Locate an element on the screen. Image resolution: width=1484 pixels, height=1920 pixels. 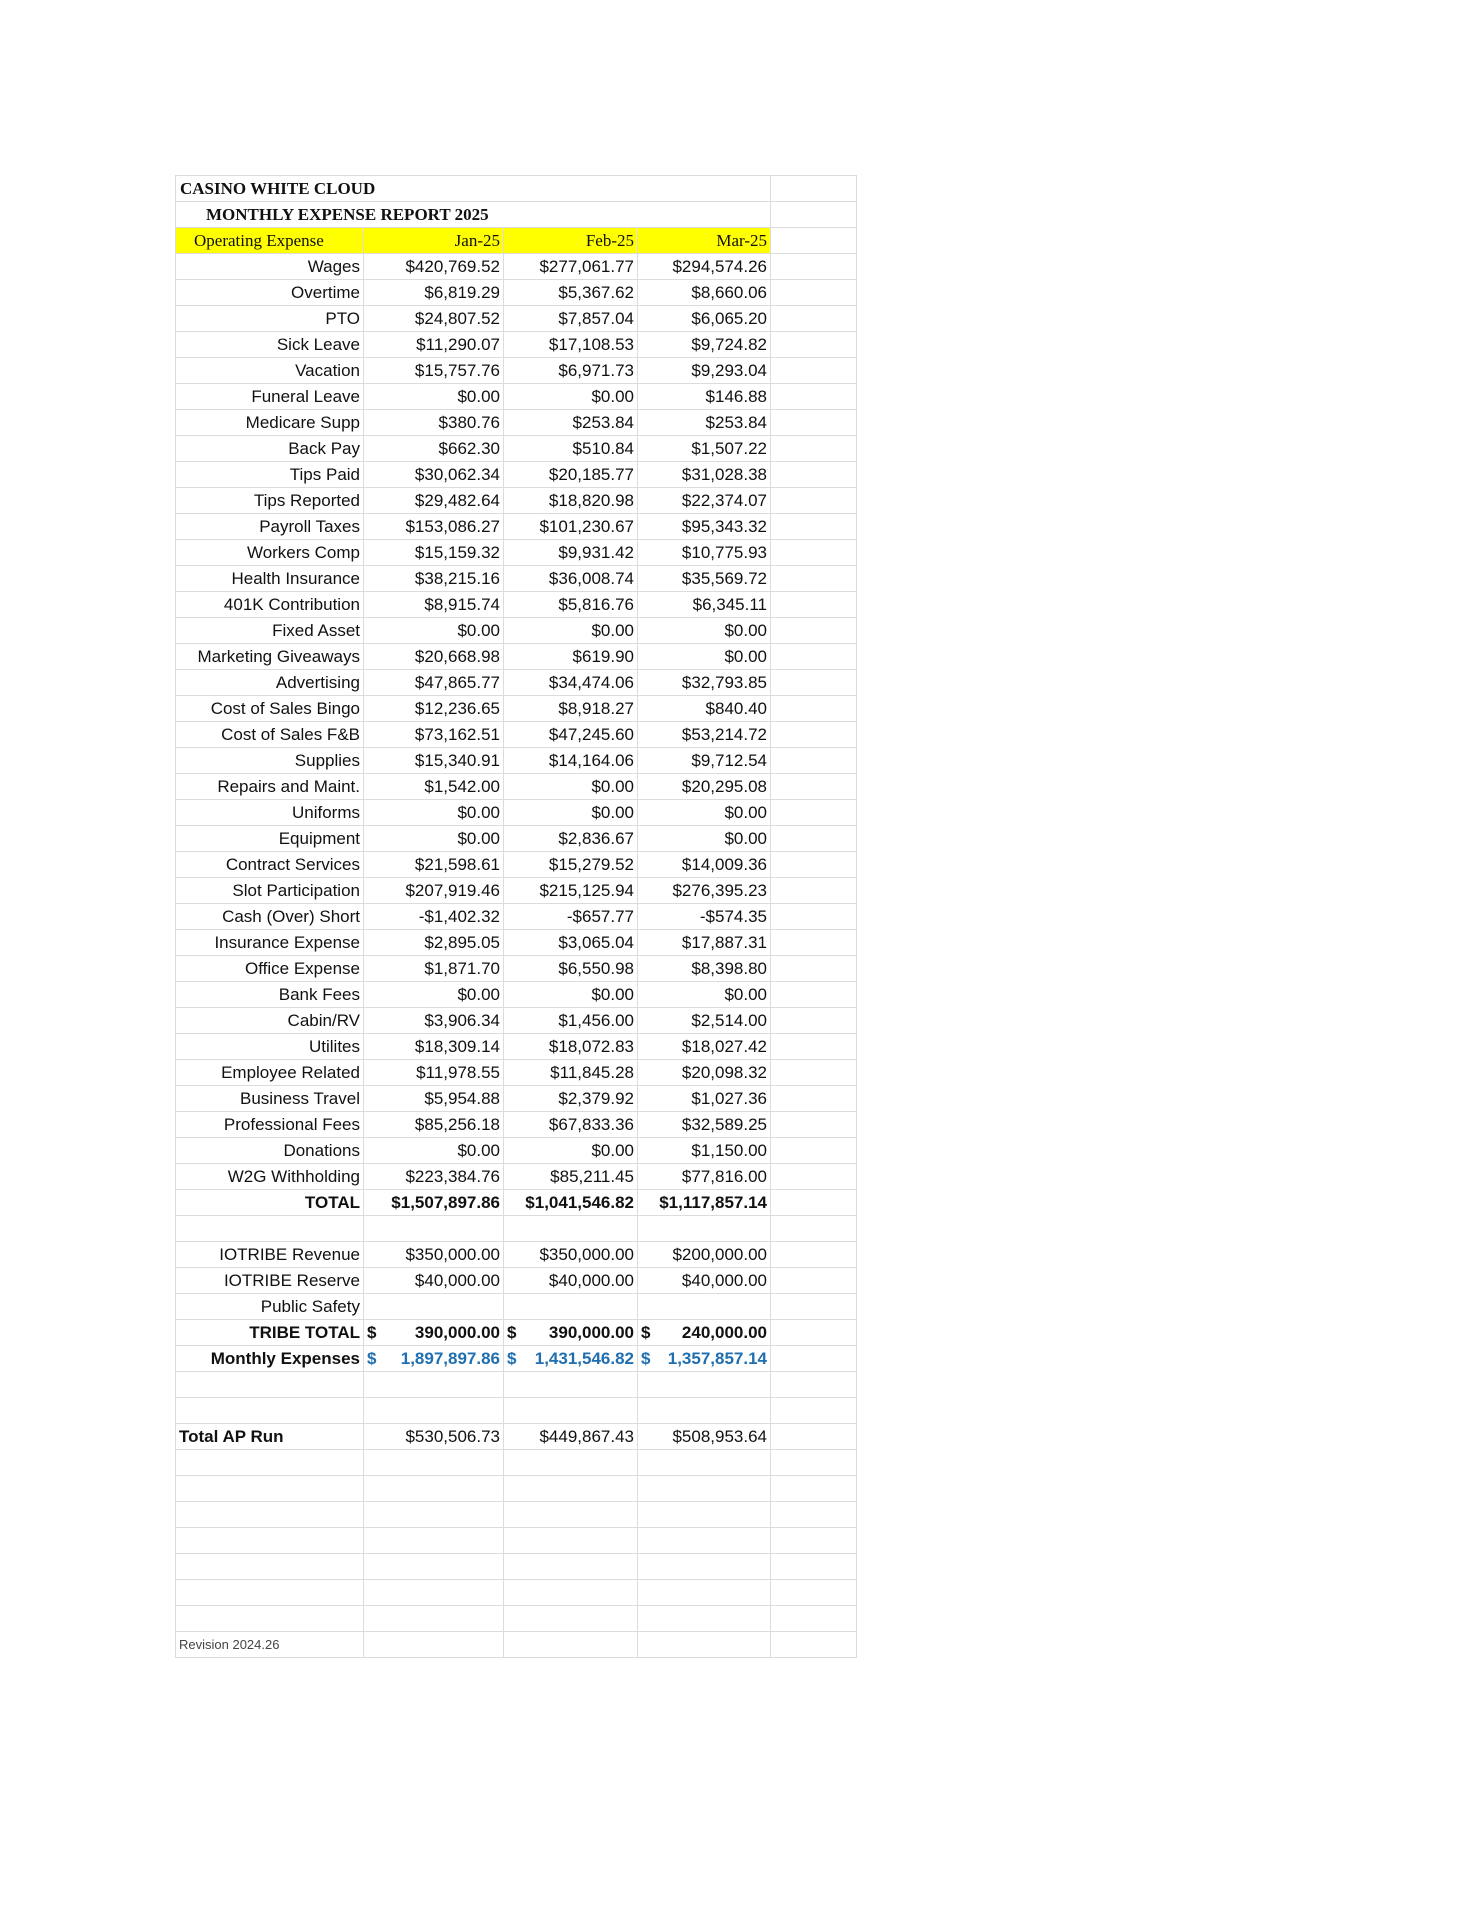
cell-value: $85,256.18 is located at coordinates (433, 1124).